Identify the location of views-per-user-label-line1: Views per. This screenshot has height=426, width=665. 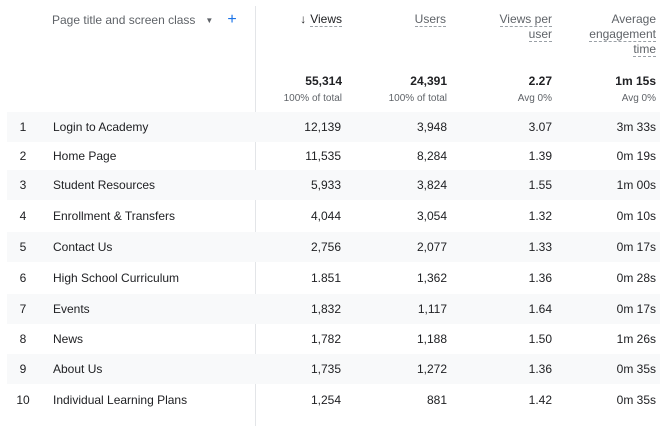
(525, 19).